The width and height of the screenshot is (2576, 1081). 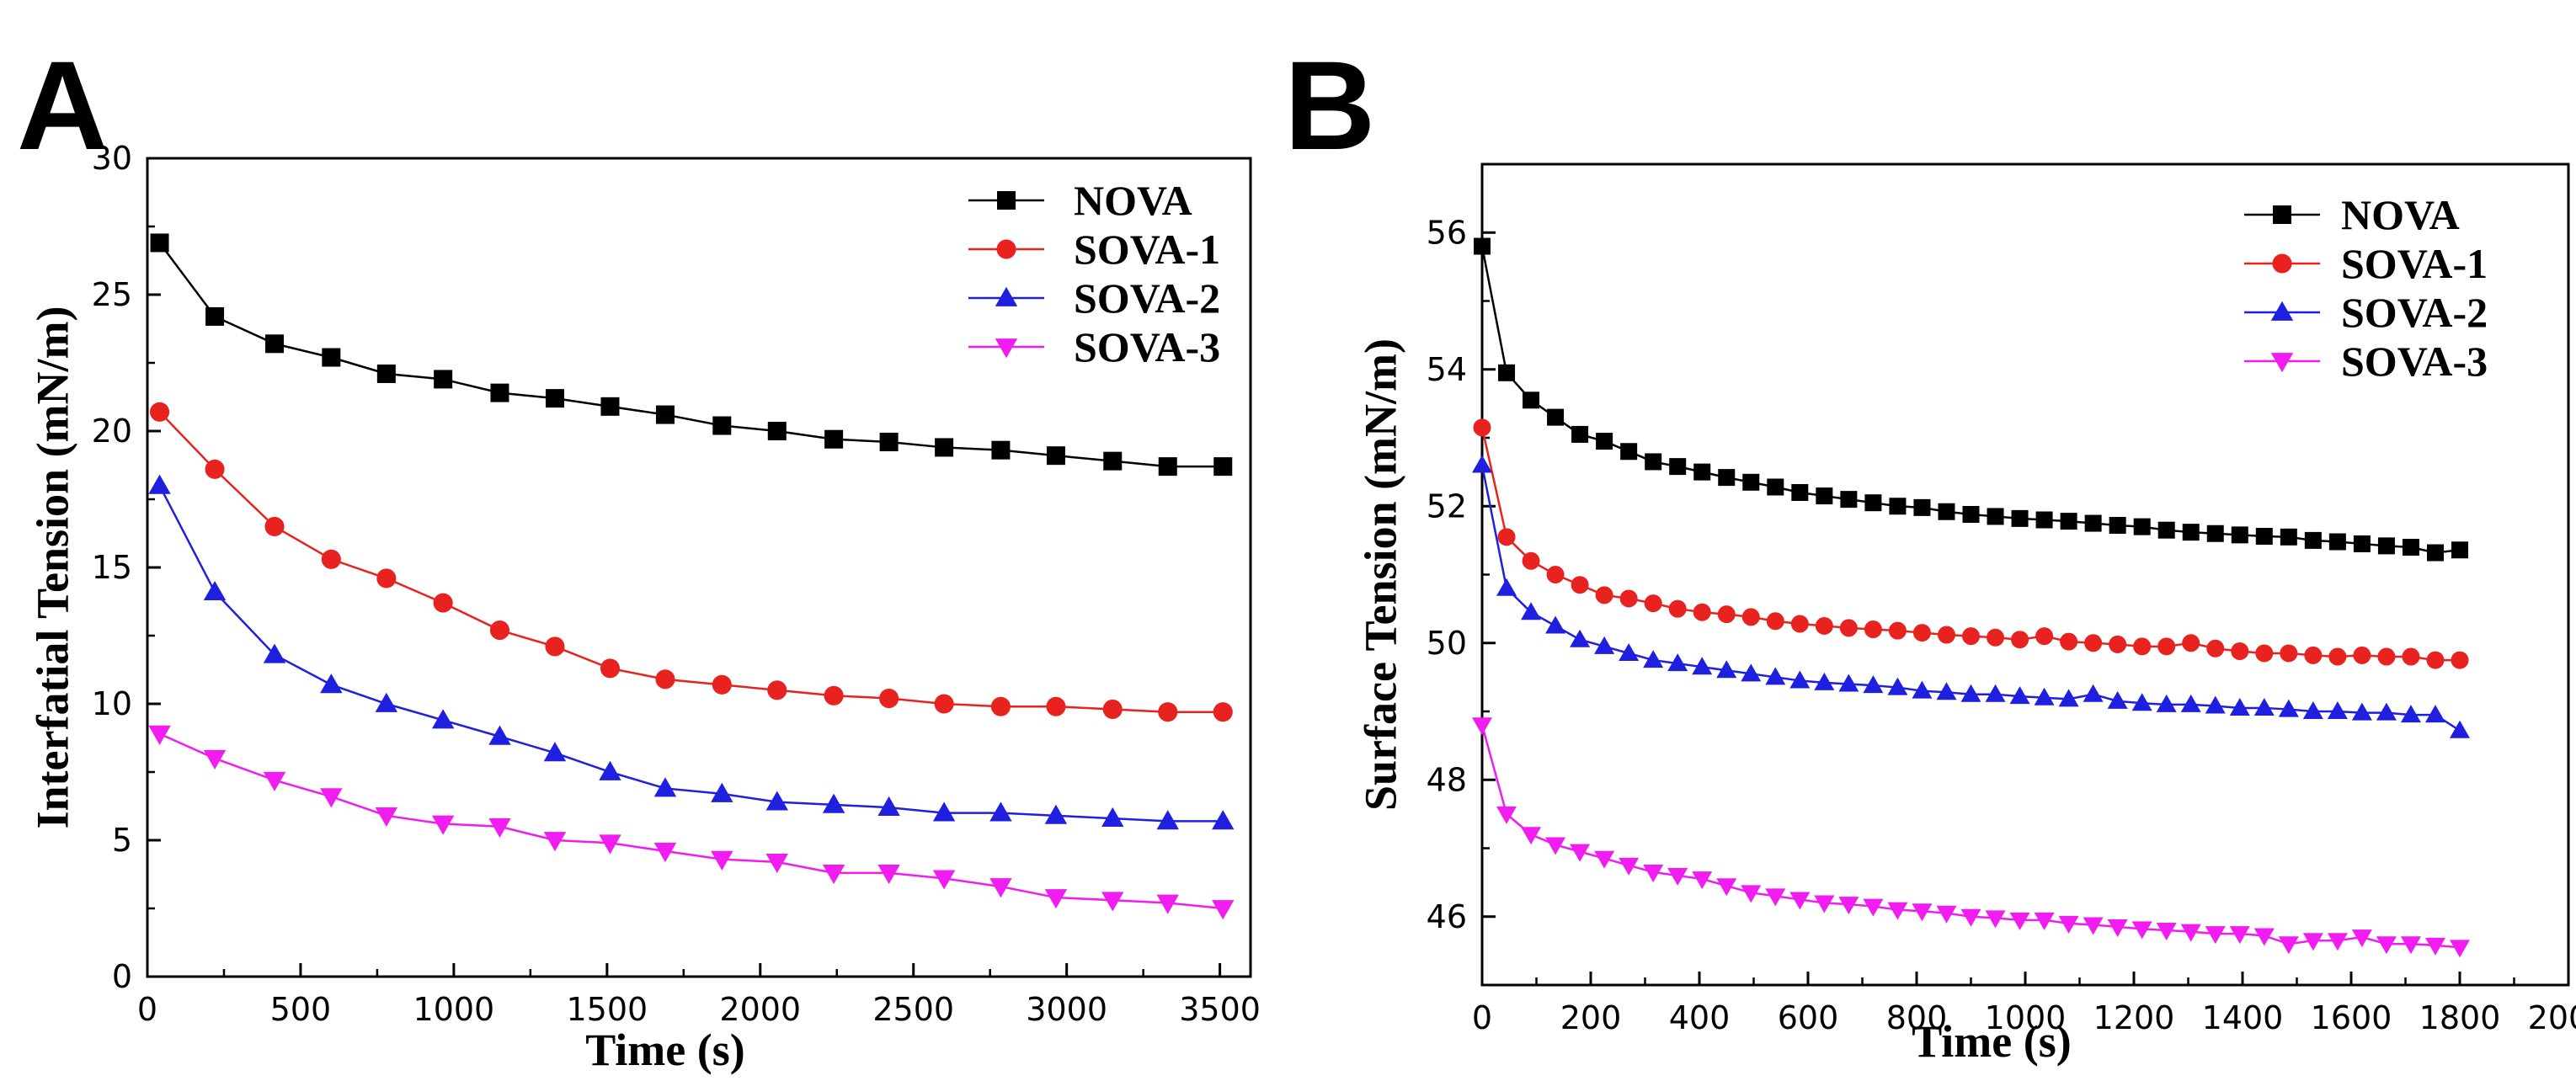 What do you see at coordinates (691, 355) in the screenshot?
I see `chart-a-series-nova-line` at bounding box center [691, 355].